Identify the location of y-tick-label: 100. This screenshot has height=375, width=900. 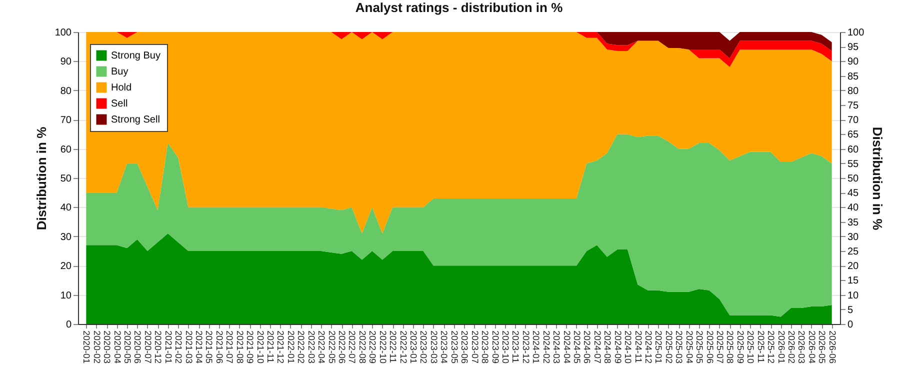
(63, 33).